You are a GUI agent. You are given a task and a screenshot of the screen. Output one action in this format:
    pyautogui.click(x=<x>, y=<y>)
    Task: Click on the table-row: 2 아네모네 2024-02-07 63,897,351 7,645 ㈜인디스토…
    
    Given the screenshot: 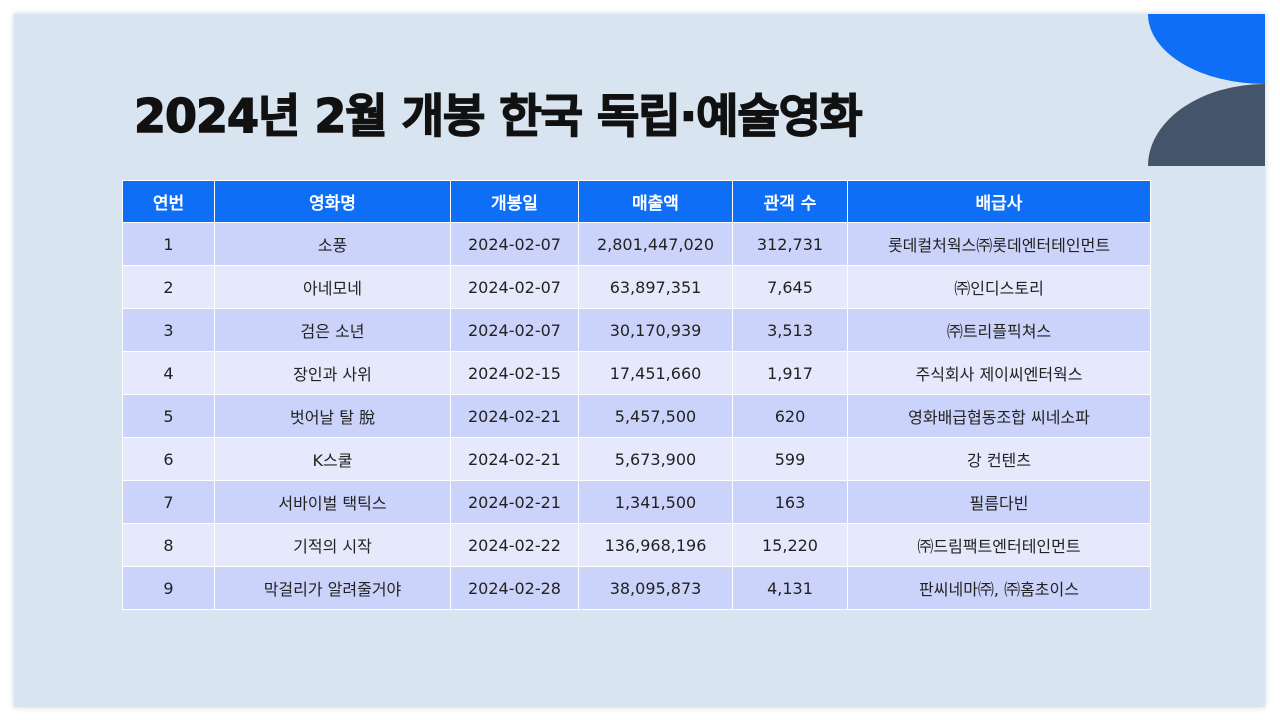 What is the action you would take?
    pyautogui.click(x=636, y=287)
    